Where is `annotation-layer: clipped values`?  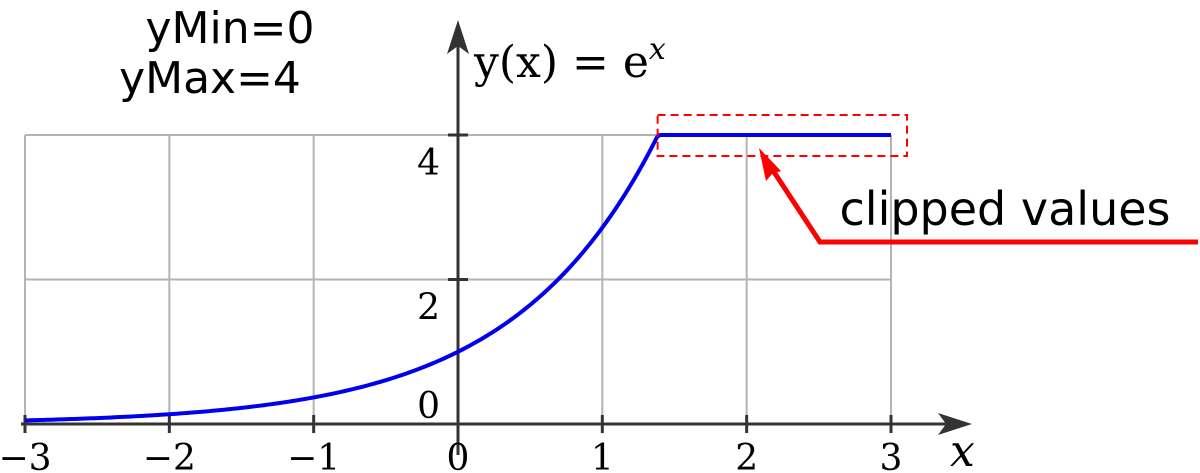 annotation-layer: clipped values is located at coordinates (927, 179).